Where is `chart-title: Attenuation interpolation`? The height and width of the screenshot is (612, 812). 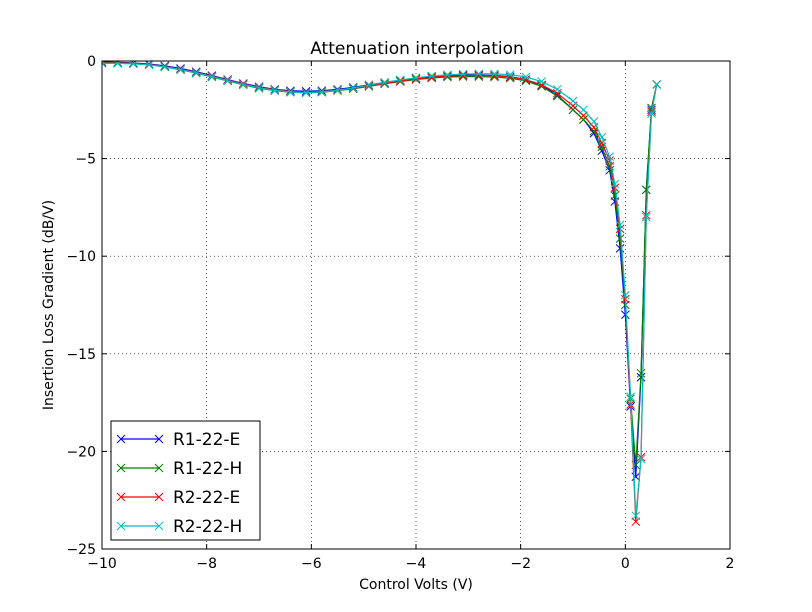
chart-title: Attenuation interpolation is located at coordinates (417, 49).